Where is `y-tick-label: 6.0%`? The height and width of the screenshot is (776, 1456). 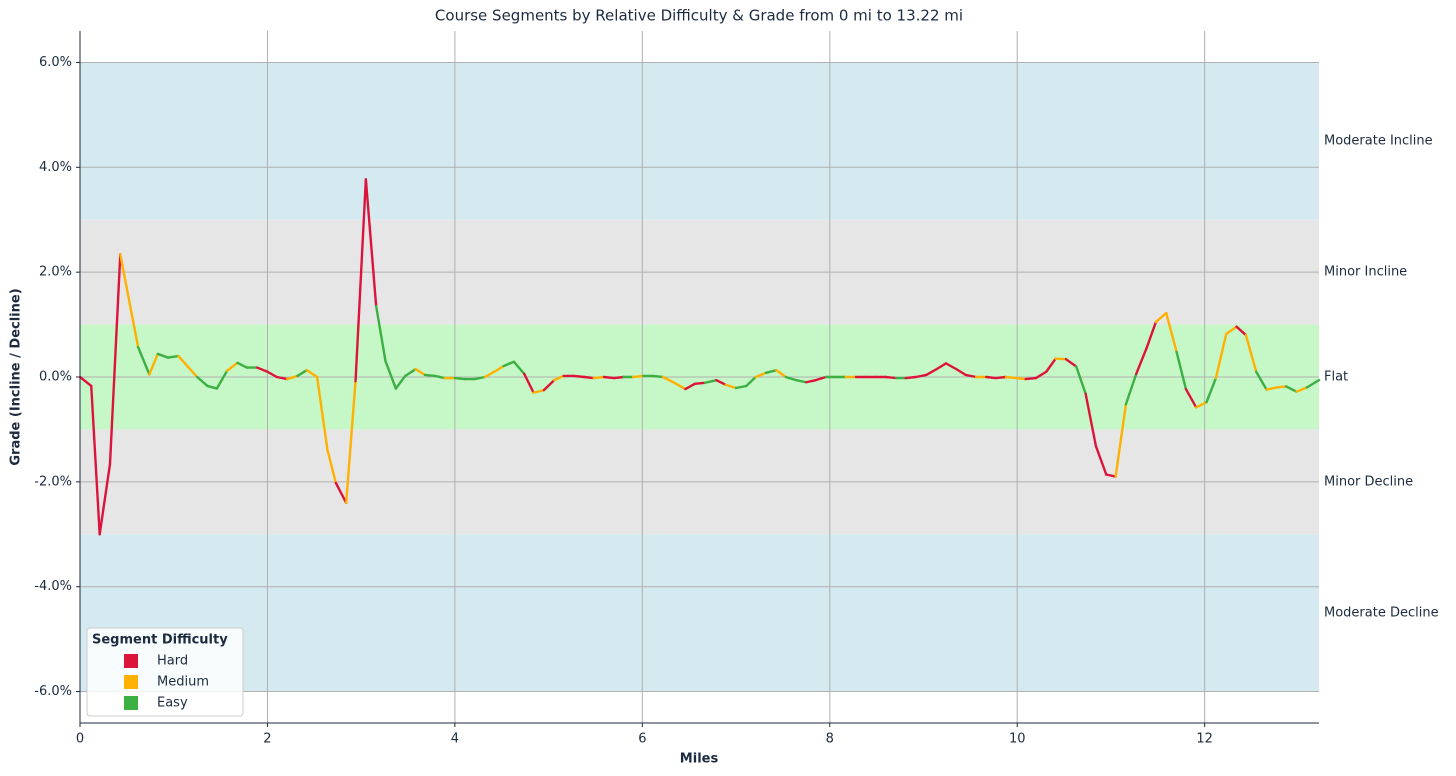
y-tick-label: 6.0% is located at coordinates (55, 62).